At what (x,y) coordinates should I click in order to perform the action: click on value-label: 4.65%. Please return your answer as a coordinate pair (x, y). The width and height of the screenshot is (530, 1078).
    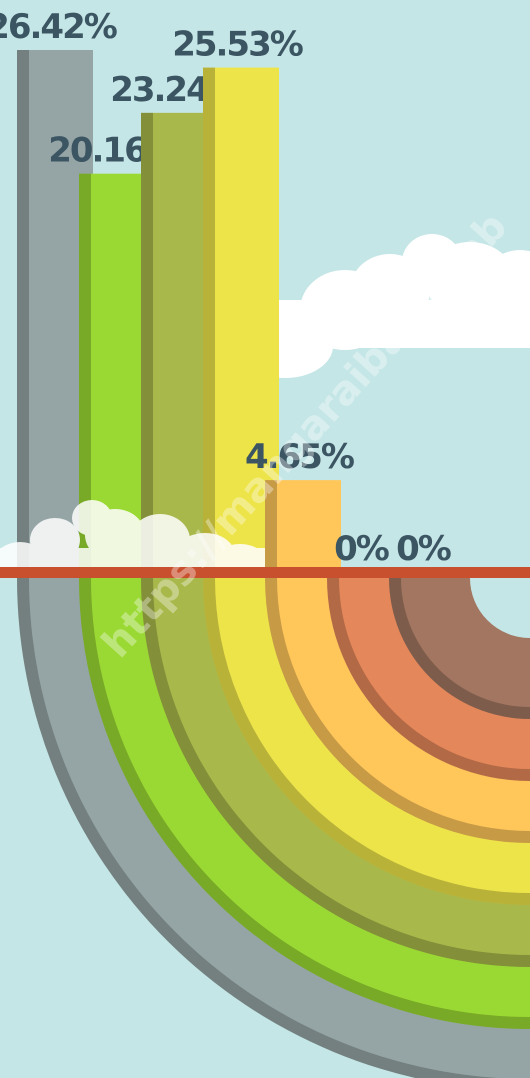
    Looking at the image, I should click on (299, 457).